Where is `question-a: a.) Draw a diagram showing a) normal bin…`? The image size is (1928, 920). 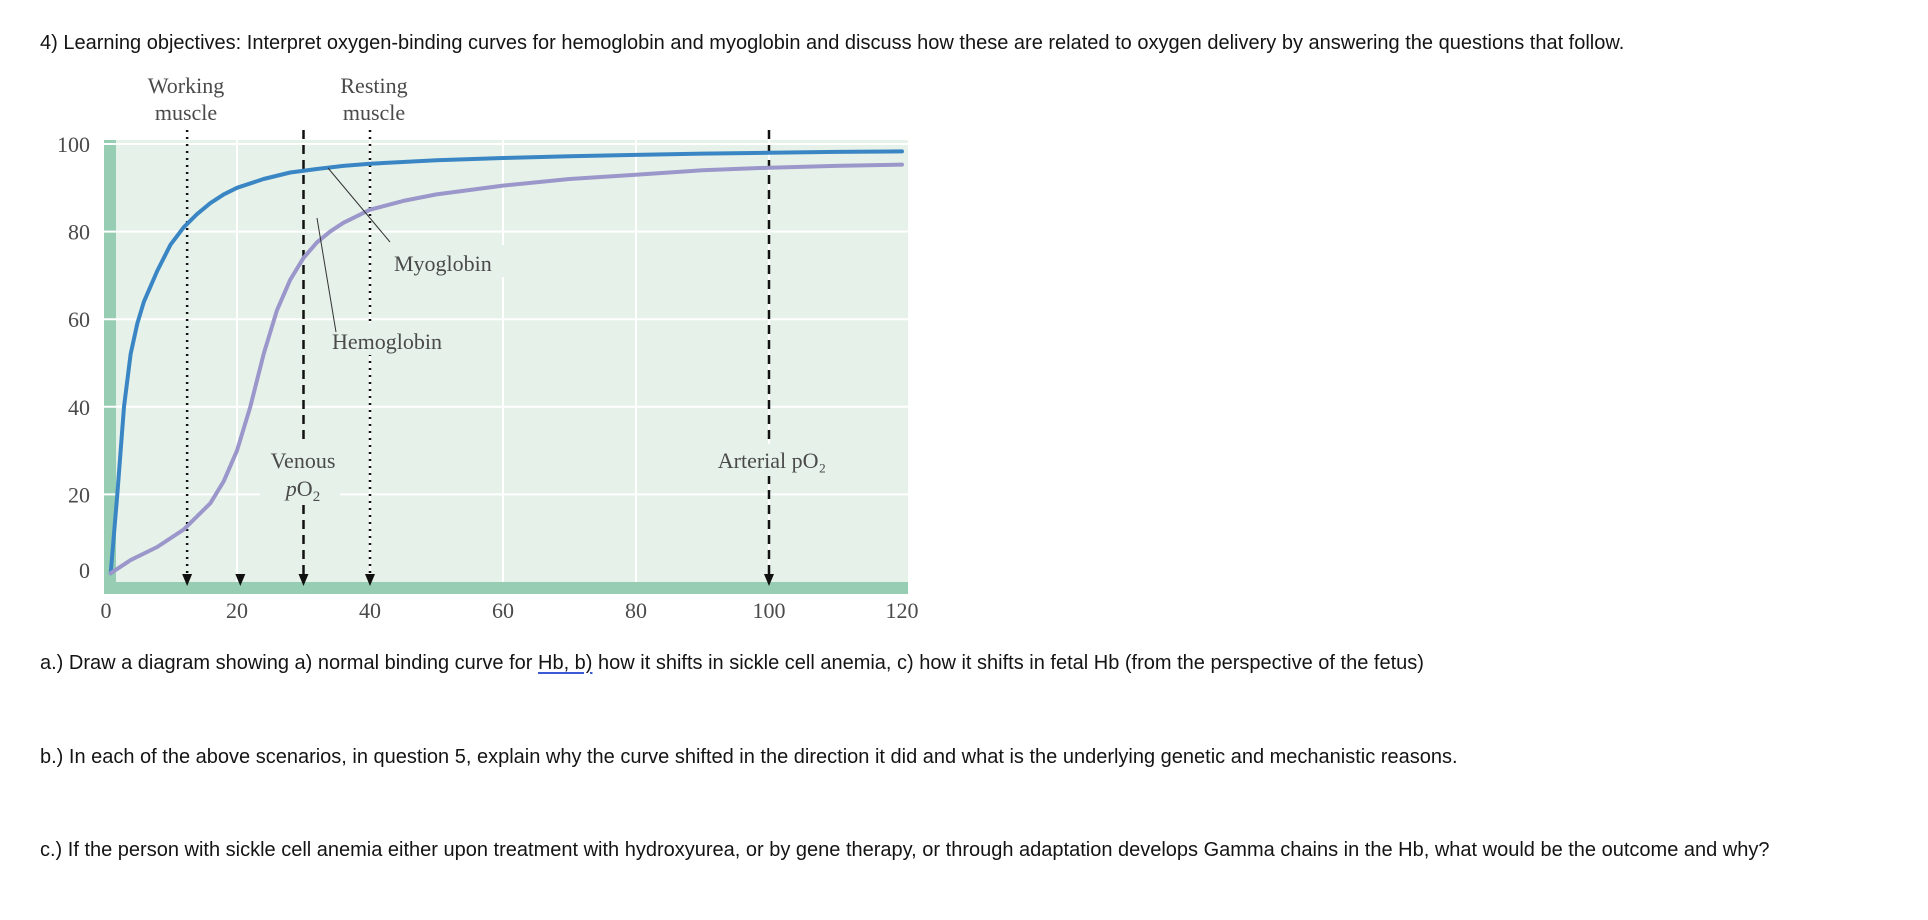
question-a: a.) Draw a diagram showing a) normal bin… is located at coordinates (732, 663).